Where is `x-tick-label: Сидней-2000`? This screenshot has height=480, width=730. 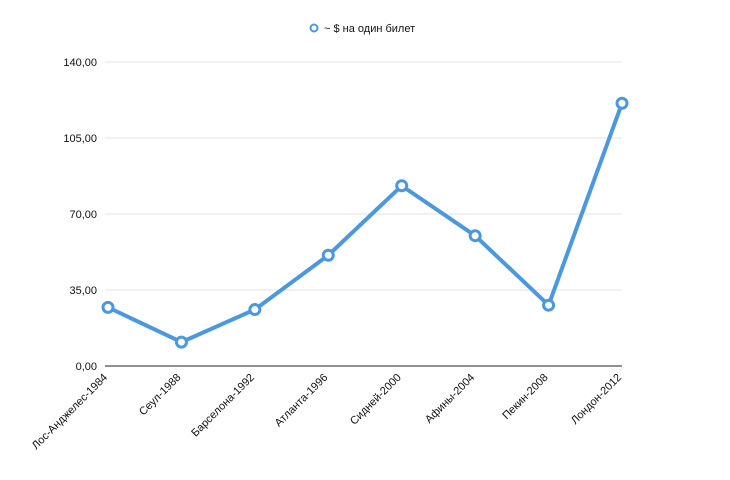
x-tick-label: Сидней-2000 is located at coordinates (376, 400).